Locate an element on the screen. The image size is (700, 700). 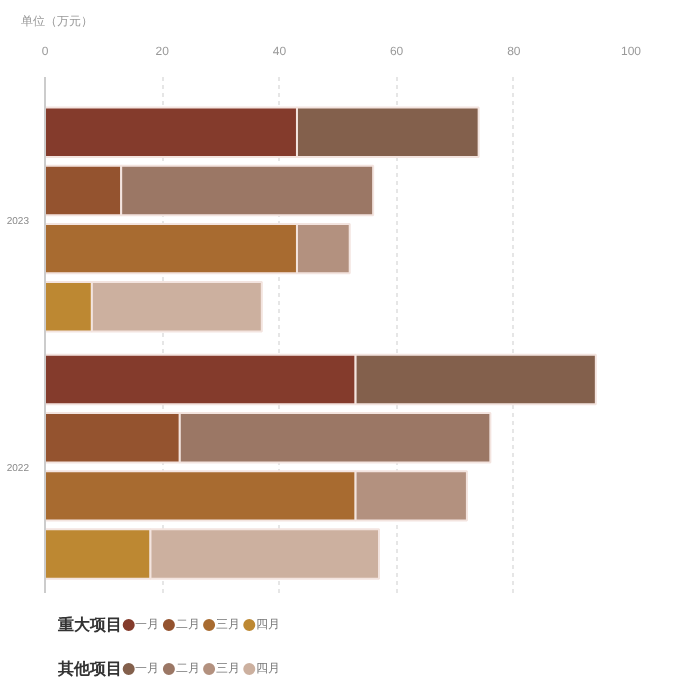
legend-label: 其他项目 is located at coordinates (89, 669).